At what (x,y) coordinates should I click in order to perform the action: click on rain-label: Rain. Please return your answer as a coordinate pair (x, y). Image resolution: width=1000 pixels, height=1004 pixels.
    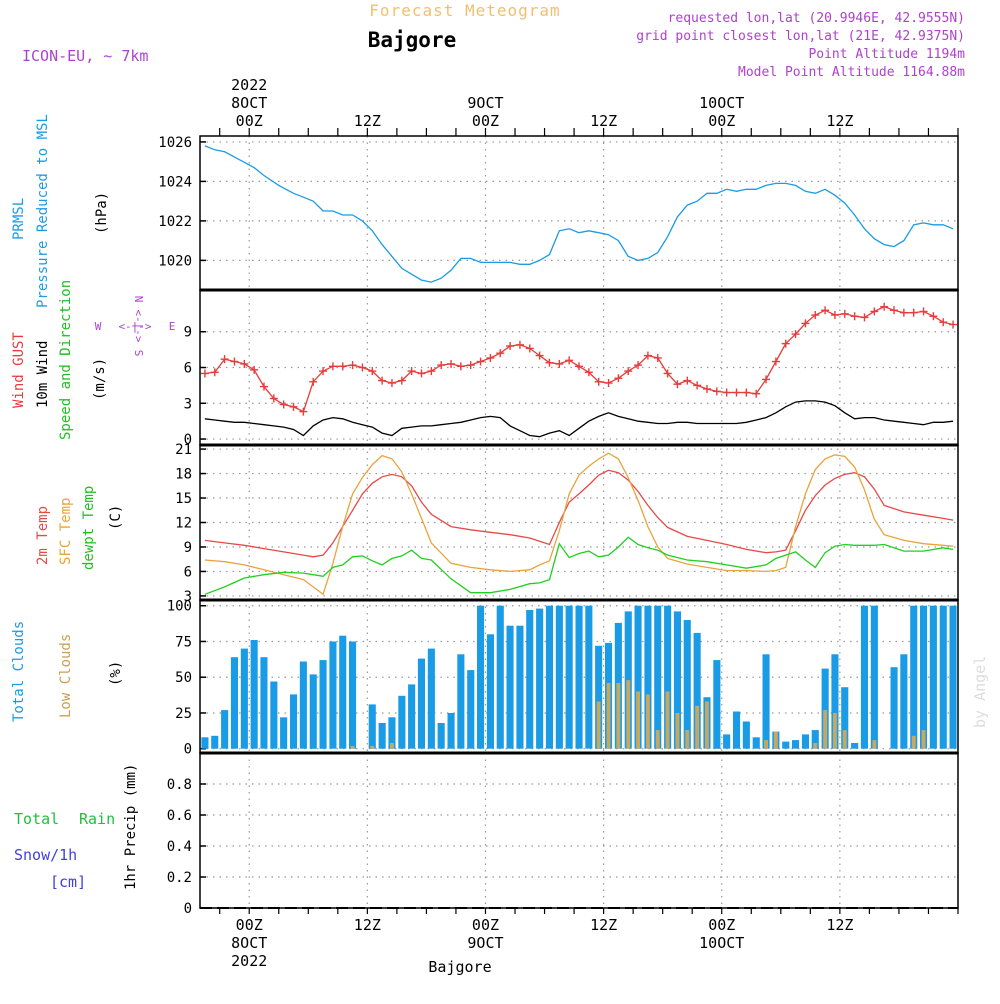
    Looking at the image, I should click on (97, 819).